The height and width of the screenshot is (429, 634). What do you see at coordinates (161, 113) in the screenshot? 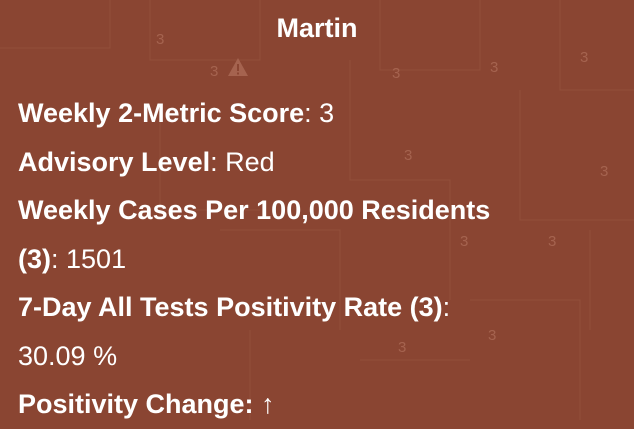
I see `score-label: Weekly 2-Metric Score` at bounding box center [161, 113].